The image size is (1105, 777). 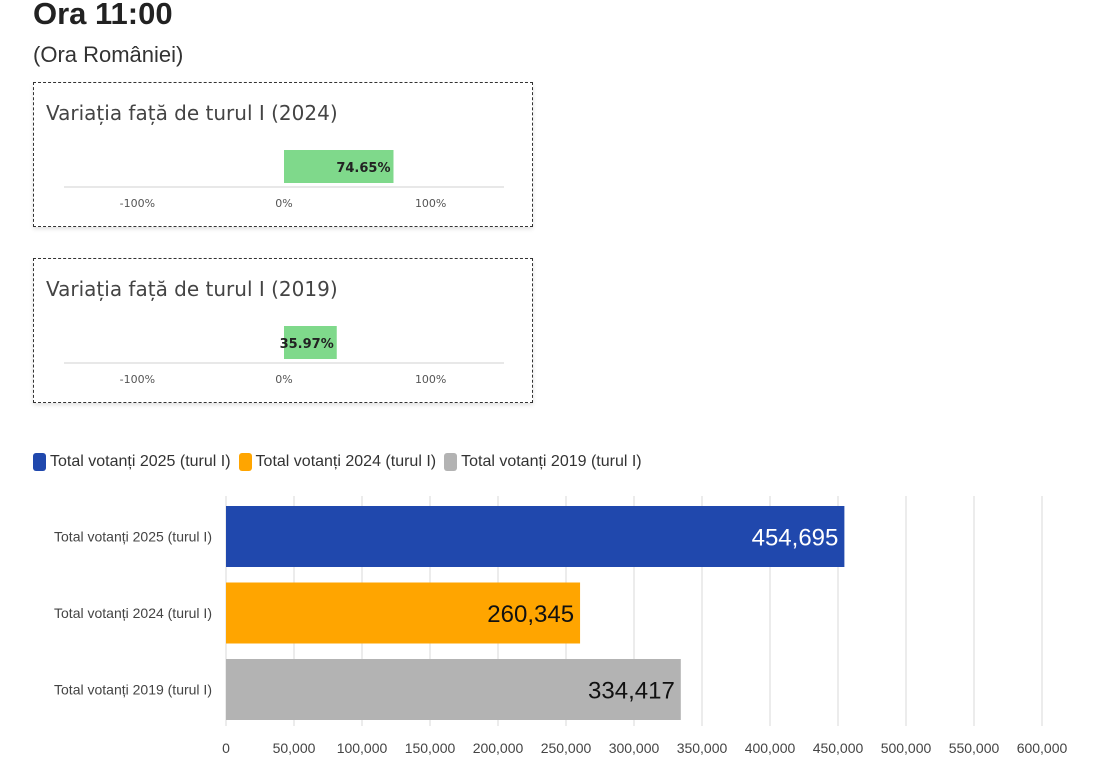 I want to click on legend-item-2024: Total votanți 2024 (turul I), so click(x=337, y=462).